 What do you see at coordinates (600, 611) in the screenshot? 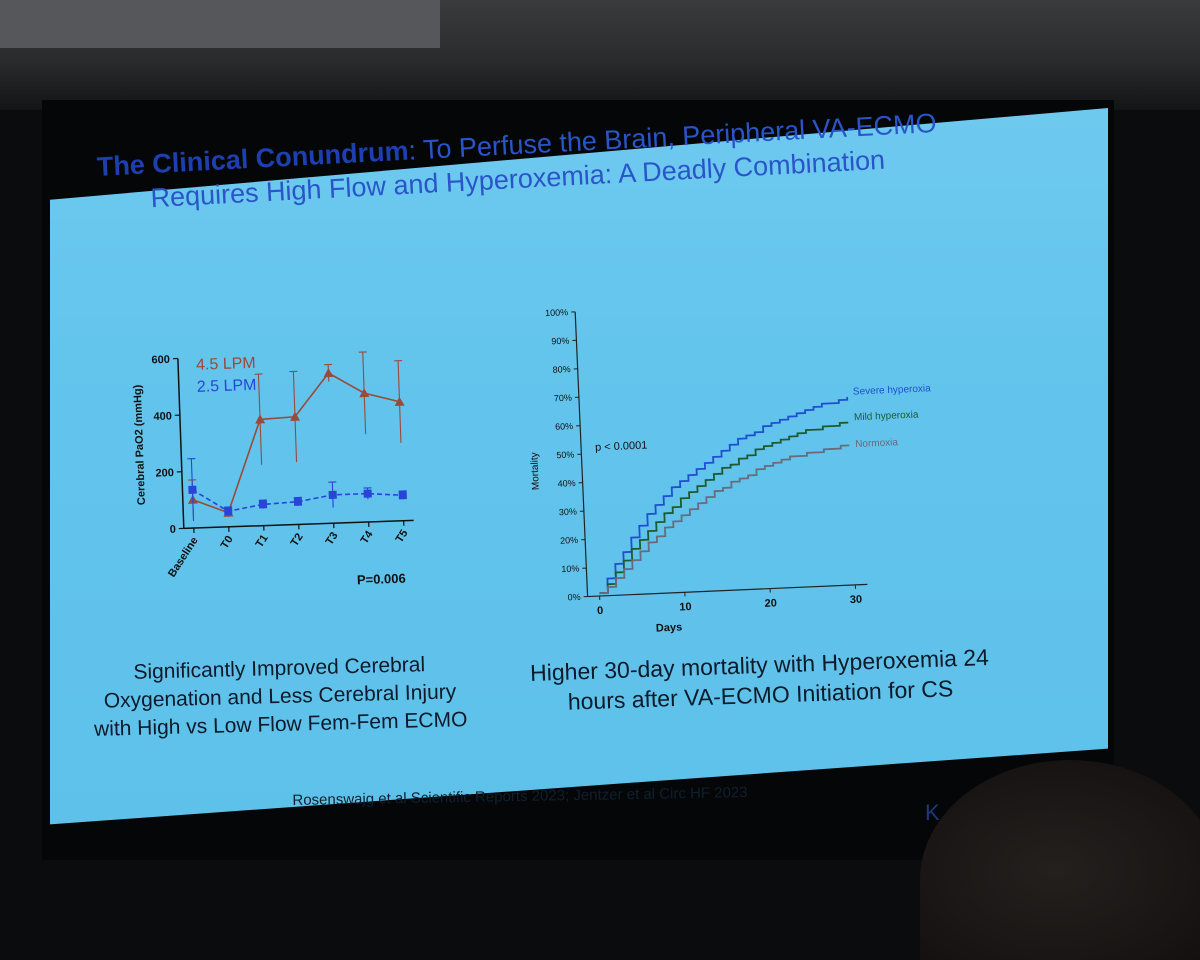
I see `x-tick-label: 0` at bounding box center [600, 611].